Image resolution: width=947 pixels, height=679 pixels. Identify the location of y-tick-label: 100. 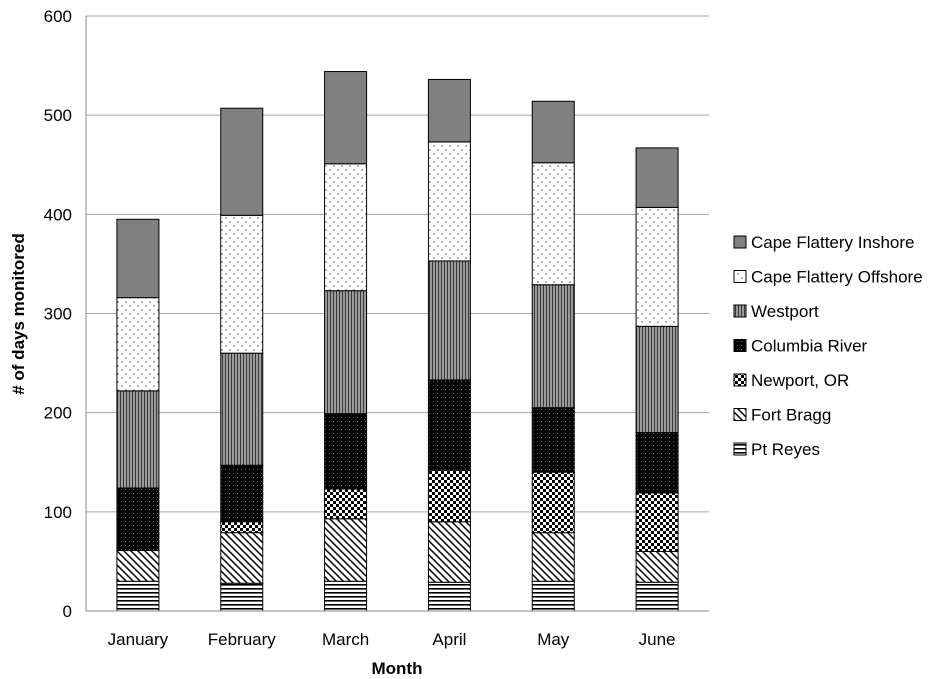
(58, 512).